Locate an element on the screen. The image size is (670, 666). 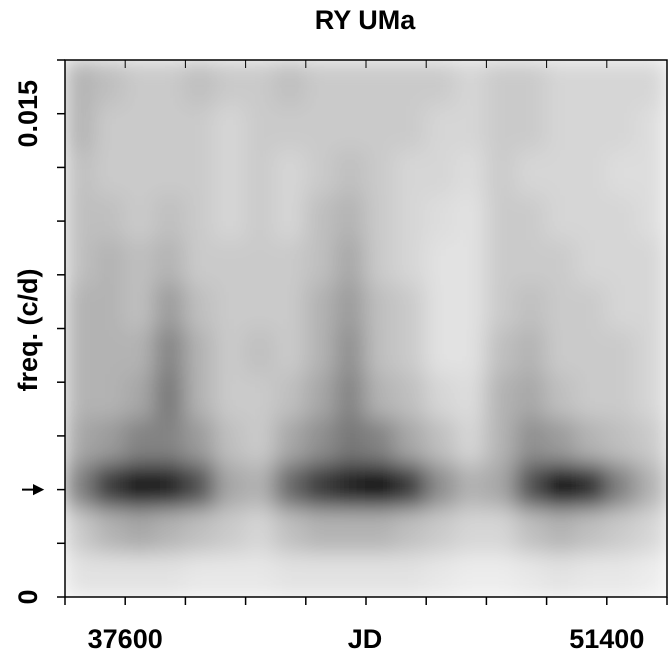
chart-title: RY UMa is located at coordinates (366, 20).